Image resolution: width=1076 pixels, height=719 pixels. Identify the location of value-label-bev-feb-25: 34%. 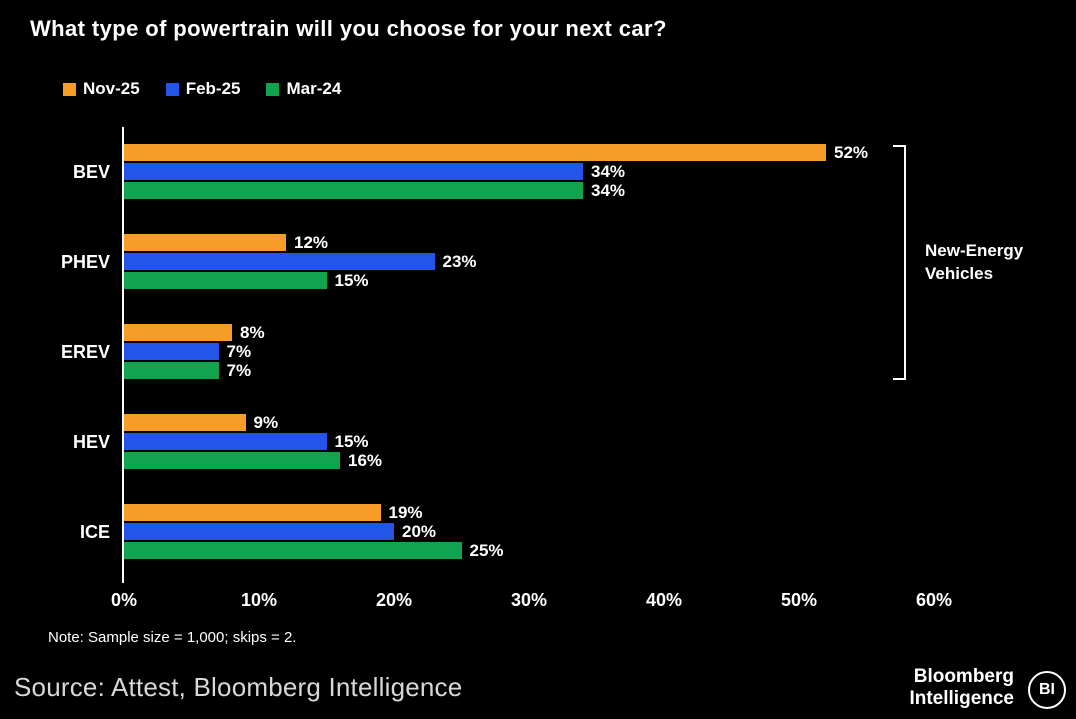
(608, 171).